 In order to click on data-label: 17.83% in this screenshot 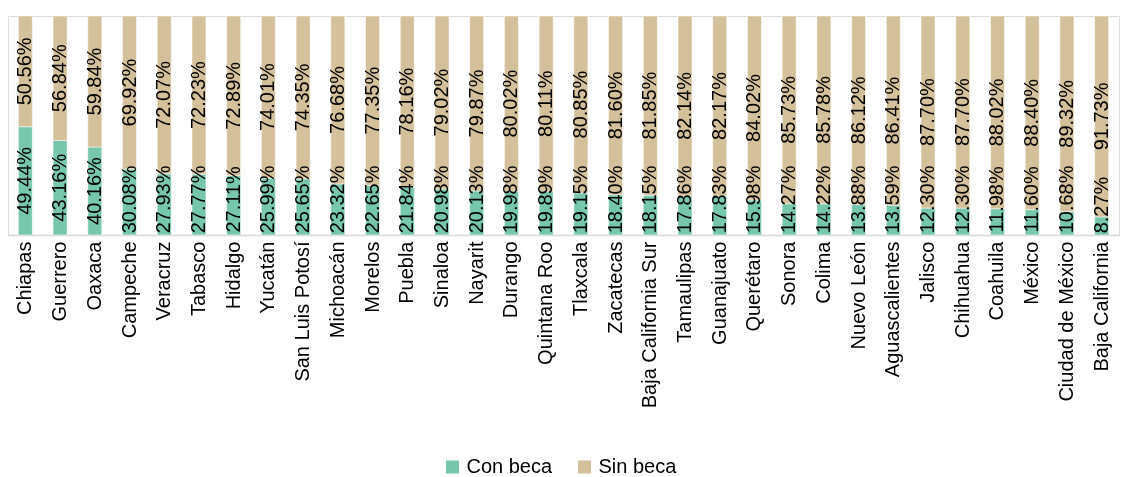, I will do `click(718, 199)`.